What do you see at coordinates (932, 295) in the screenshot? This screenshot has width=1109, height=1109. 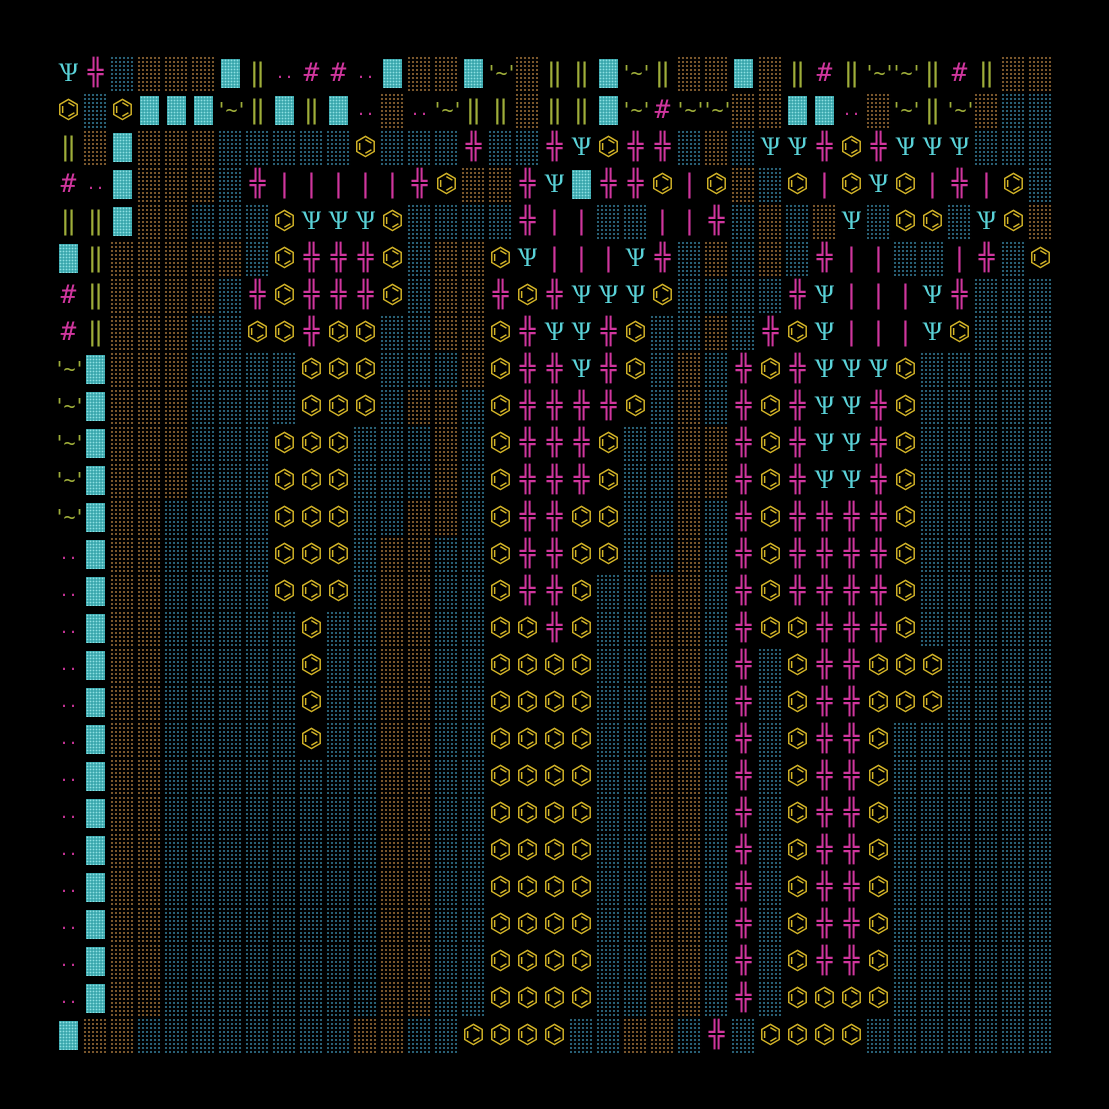 I see `trident-creature-tile: Ѱ` at bounding box center [932, 295].